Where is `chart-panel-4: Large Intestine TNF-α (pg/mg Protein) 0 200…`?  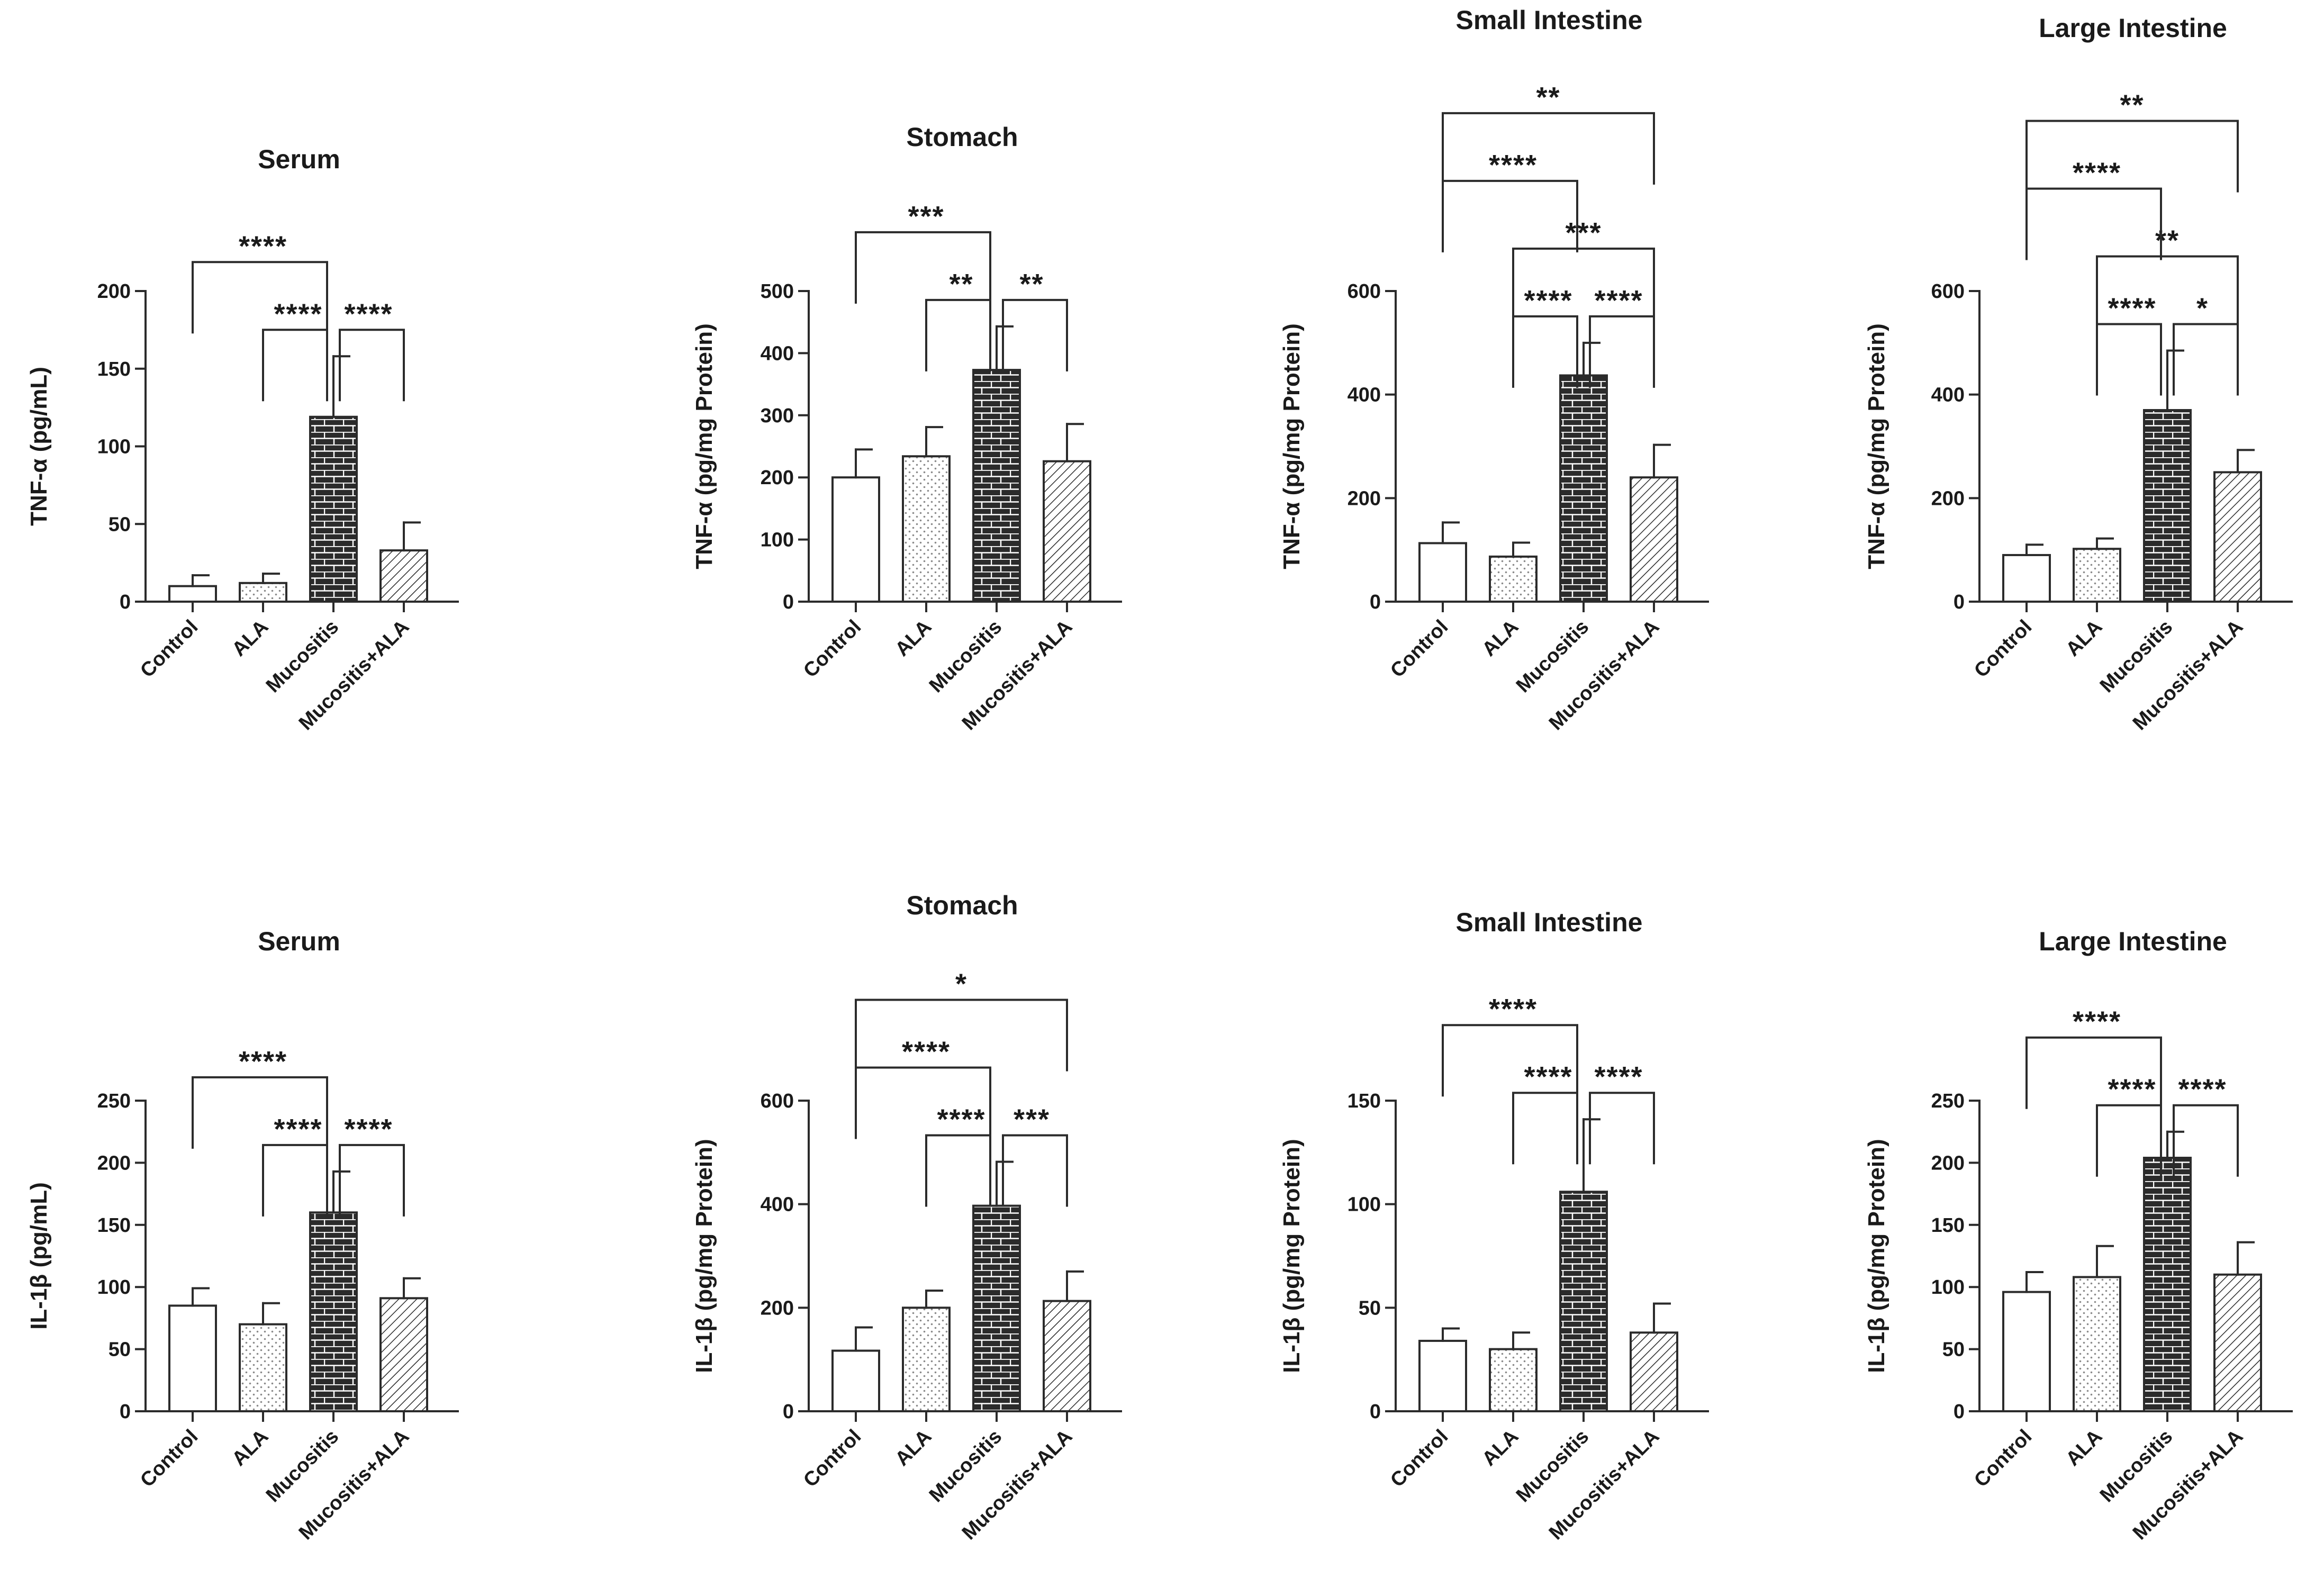
chart-panel-4: Large Intestine TNF-α (pg/mg Protein) 0 200… is located at coordinates (2078, 373).